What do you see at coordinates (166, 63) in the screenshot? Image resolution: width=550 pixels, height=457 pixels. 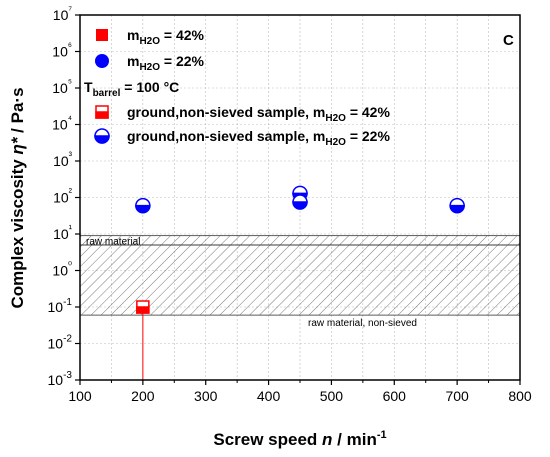 I see `legend-label: mH2O = 22%` at bounding box center [166, 63].